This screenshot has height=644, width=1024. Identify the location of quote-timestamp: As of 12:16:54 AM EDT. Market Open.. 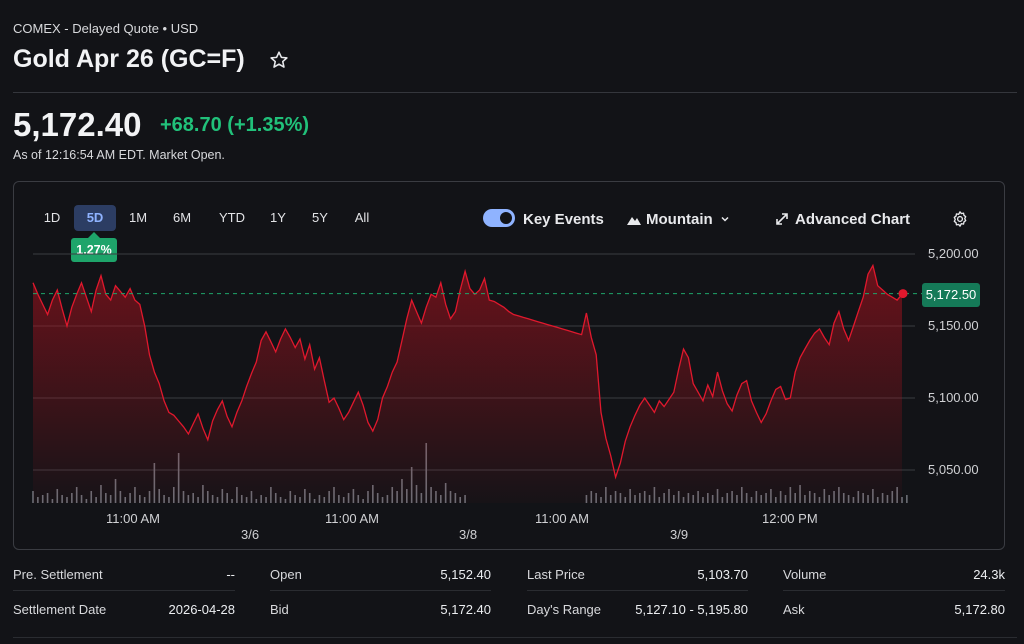
(119, 155).